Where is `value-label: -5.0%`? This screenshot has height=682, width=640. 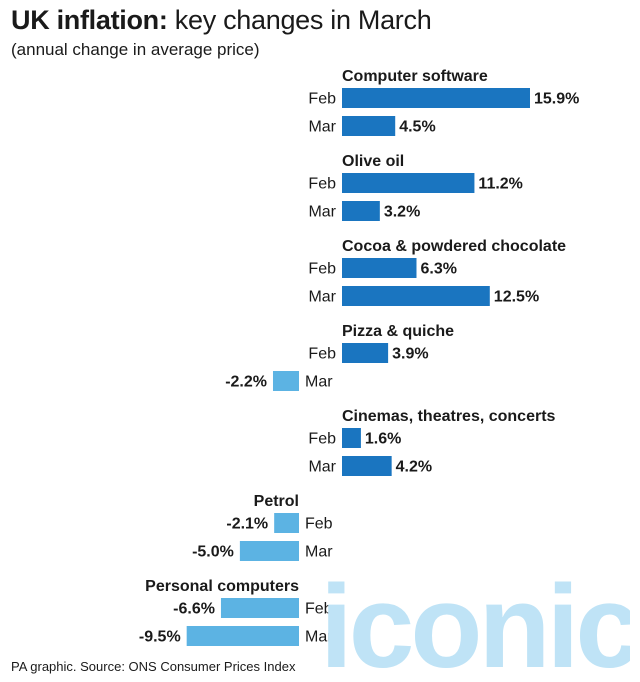
value-label: -5.0% is located at coordinates (213, 552).